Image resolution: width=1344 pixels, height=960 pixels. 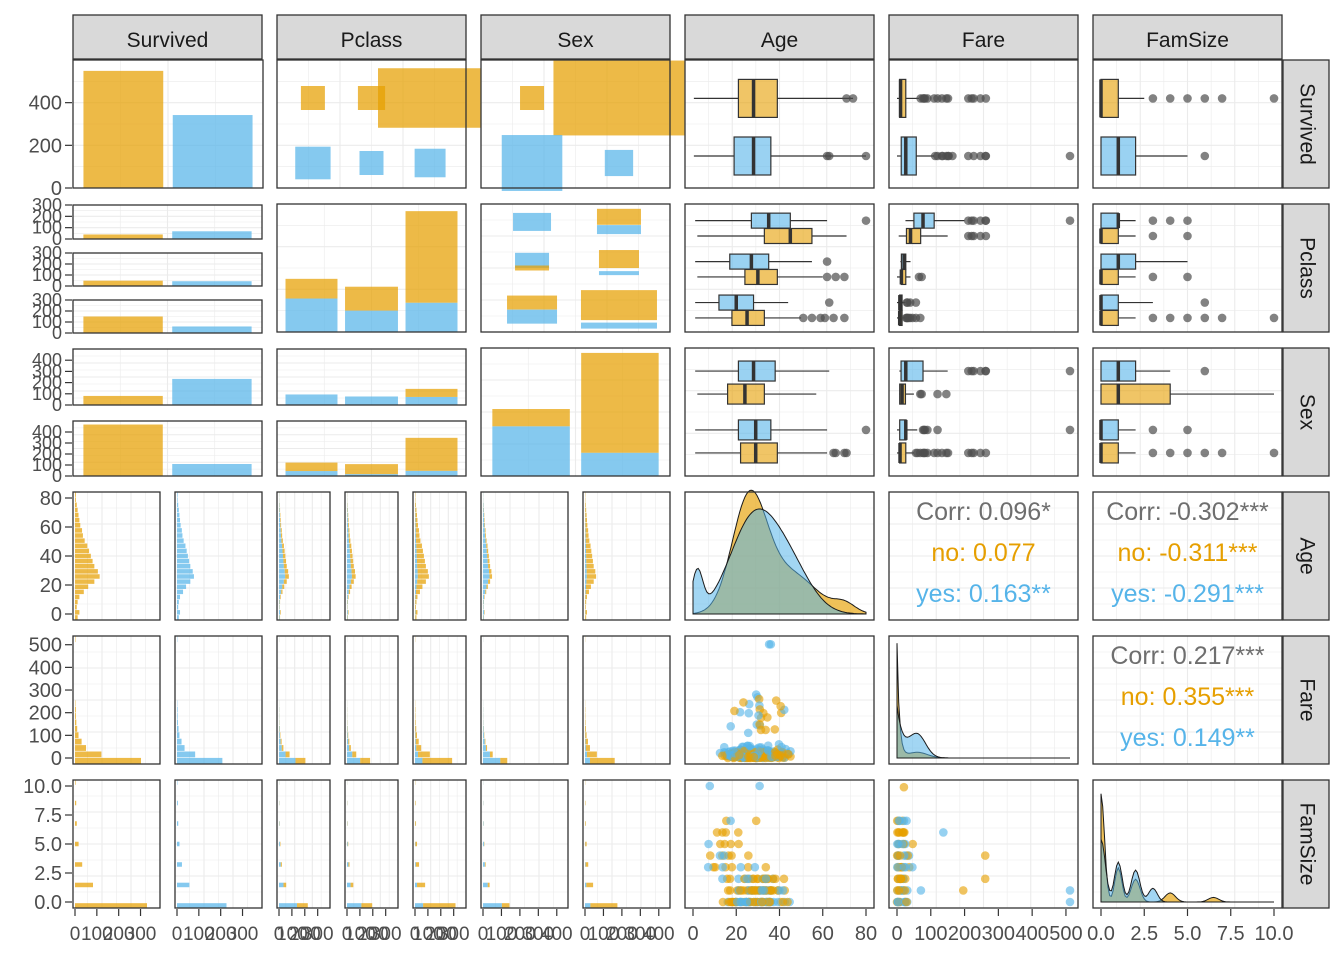 I want to click on panel-age-famsize-scatter, so click(x=779, y=844).